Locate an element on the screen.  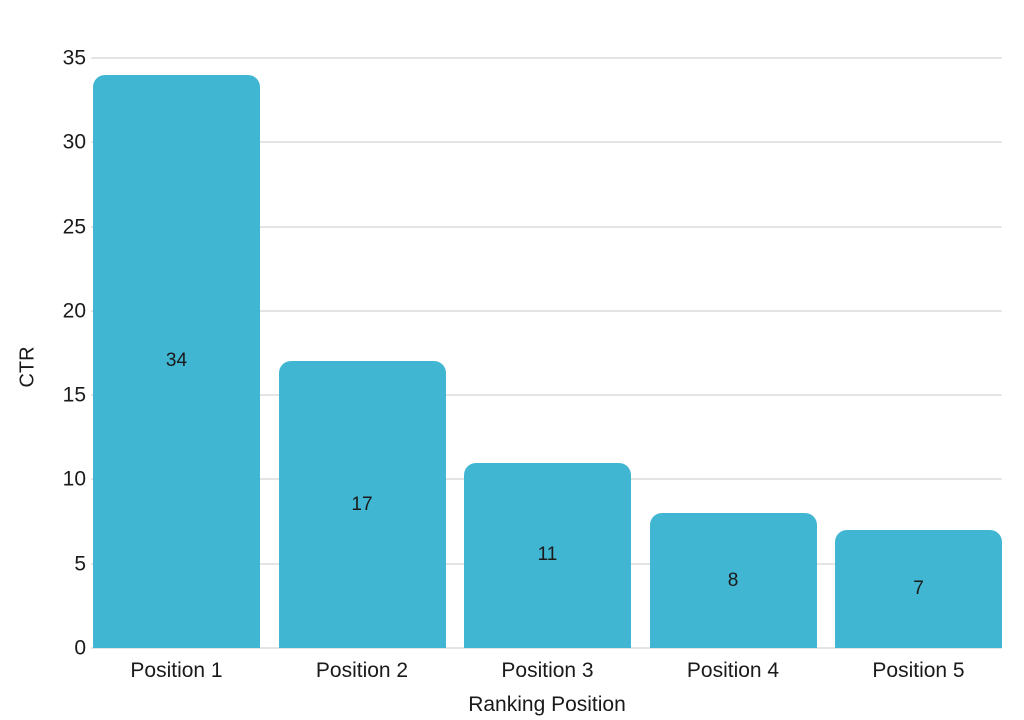
y-tick-label-35: 35 is located at coordinates (74, 58).